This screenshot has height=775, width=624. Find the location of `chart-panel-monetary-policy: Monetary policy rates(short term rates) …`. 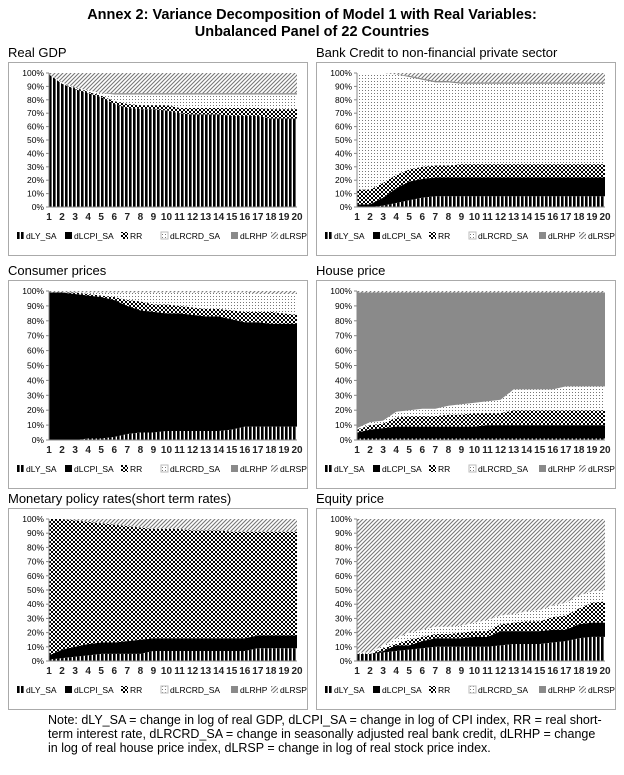

chart-panel-monetary-policy: Monetary policy rates(short term rates) … is located at coordinates (158, 600).